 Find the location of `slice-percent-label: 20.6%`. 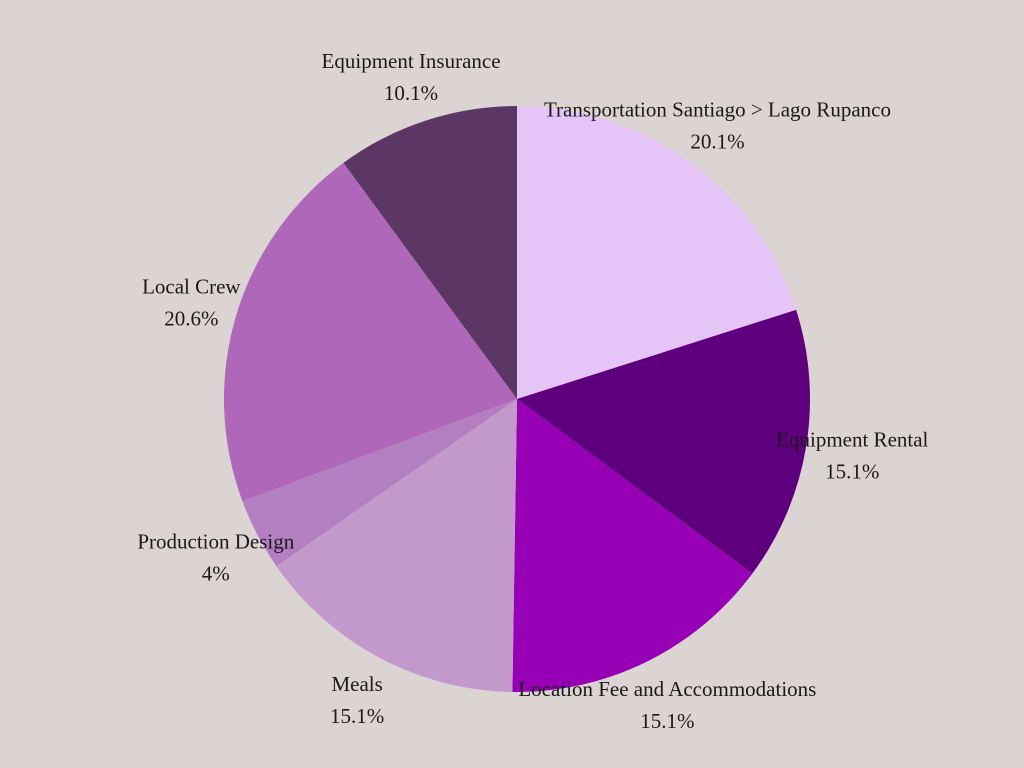

slice-percent-label: 20.6% is located at coordinates (191, 319).